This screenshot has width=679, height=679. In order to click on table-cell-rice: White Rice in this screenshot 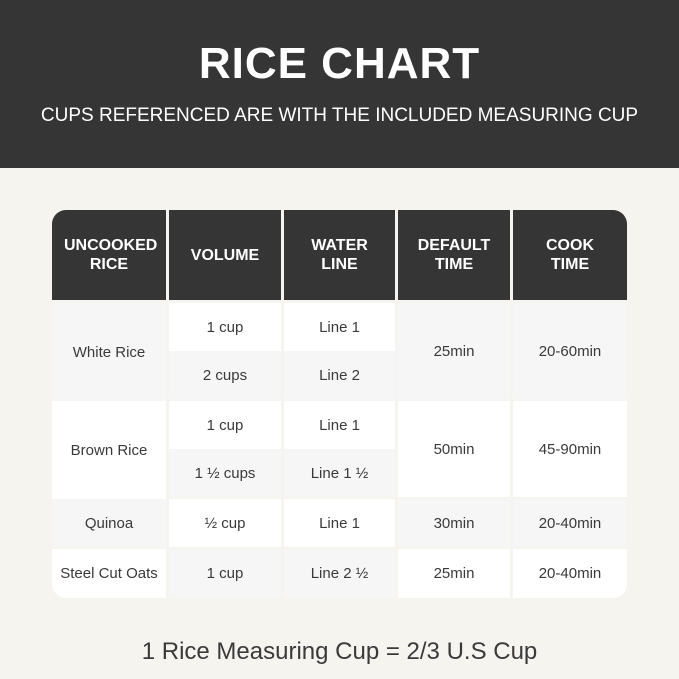, I will do `click(109, 352)`.